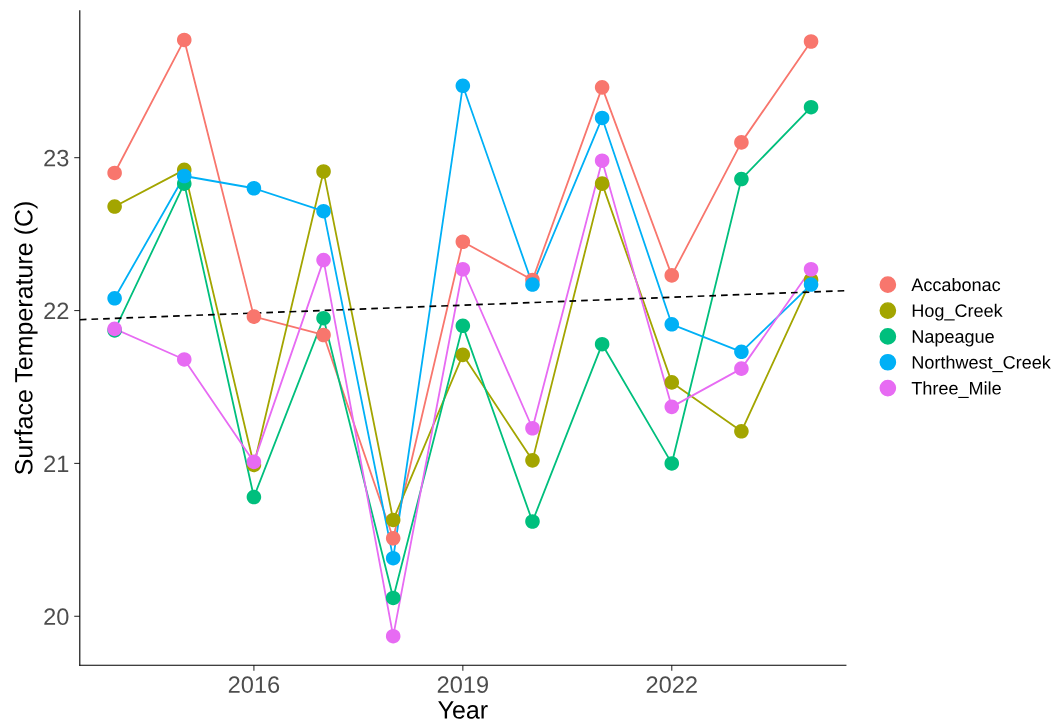 This screenshot has width=1064, height=727. I want to click on x-tick-label: 2022, so click(671, 684).